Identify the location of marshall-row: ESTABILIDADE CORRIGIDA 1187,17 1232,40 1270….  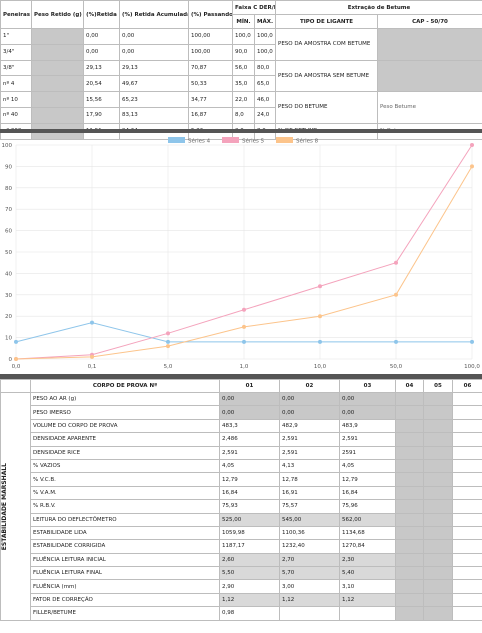
(241, 546).